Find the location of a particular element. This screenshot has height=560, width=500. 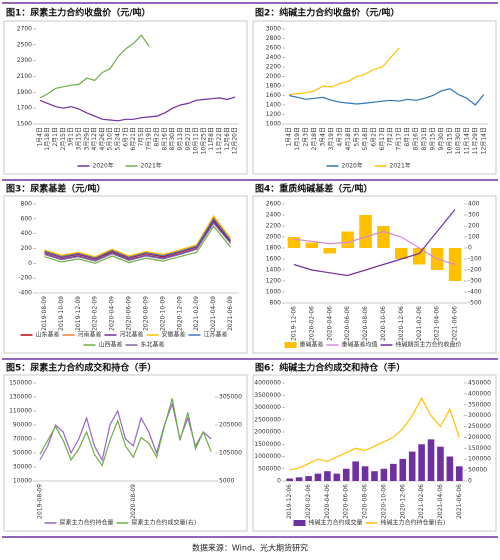

x-tick-label: 8月2日 is located at coordinates (157, 137).